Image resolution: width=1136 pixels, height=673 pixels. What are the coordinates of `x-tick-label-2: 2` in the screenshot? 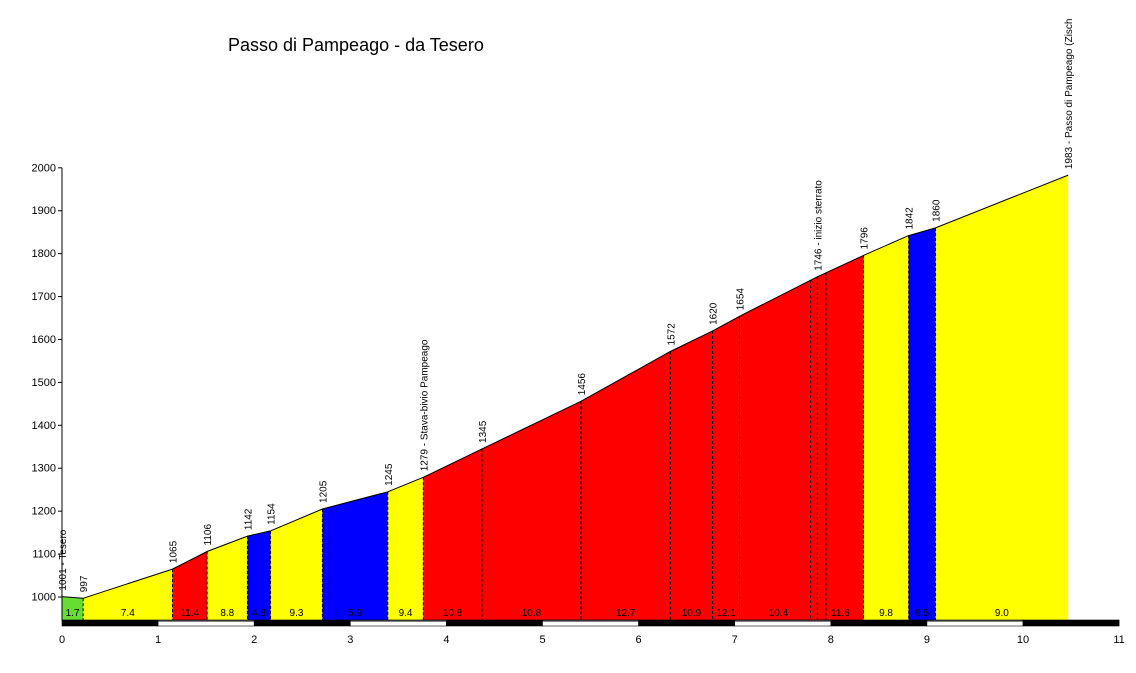 It's located at (254, 640).